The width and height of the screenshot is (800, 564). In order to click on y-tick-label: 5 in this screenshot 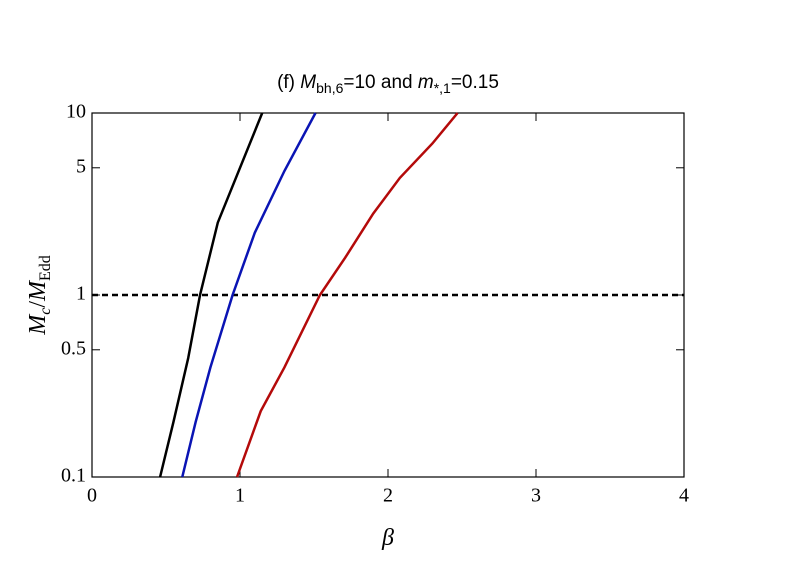, I will do `click(81, 166)`.